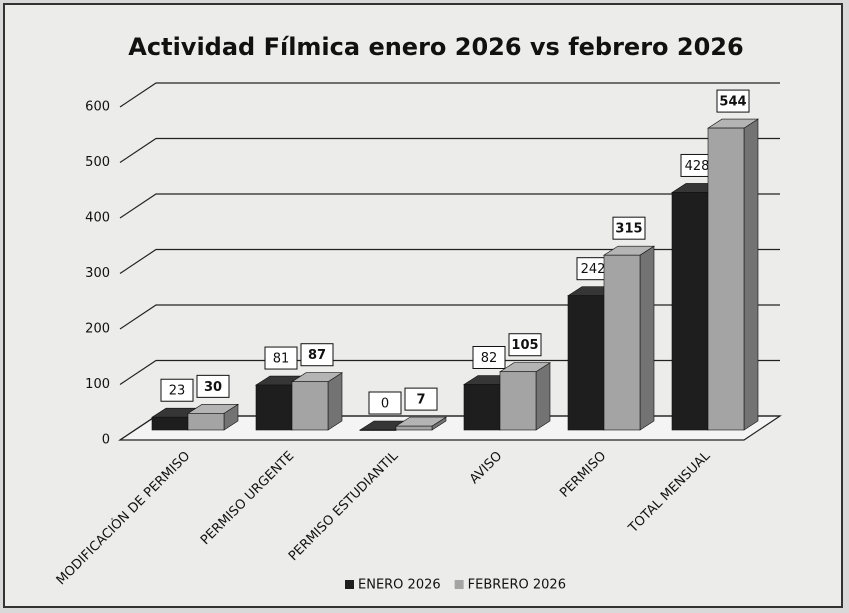 This screenshot has height=613, width=849. I want to click on y-tick-label: 500, so click(97, 162).